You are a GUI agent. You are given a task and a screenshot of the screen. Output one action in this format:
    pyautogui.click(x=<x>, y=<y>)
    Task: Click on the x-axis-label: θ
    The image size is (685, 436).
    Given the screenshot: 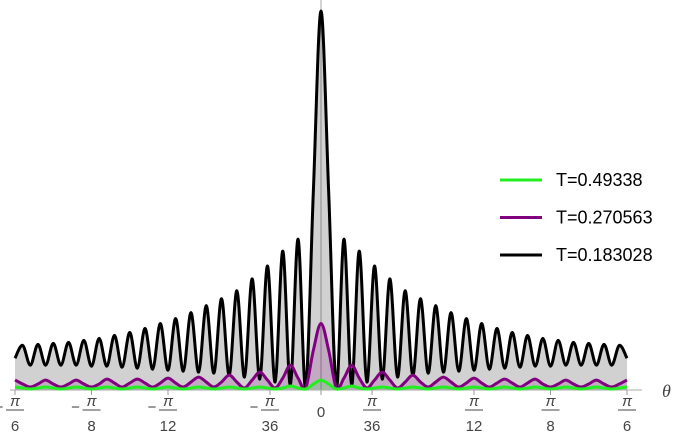 What is the action you would take?
    pyautogui.click(x=666, y=391)
    